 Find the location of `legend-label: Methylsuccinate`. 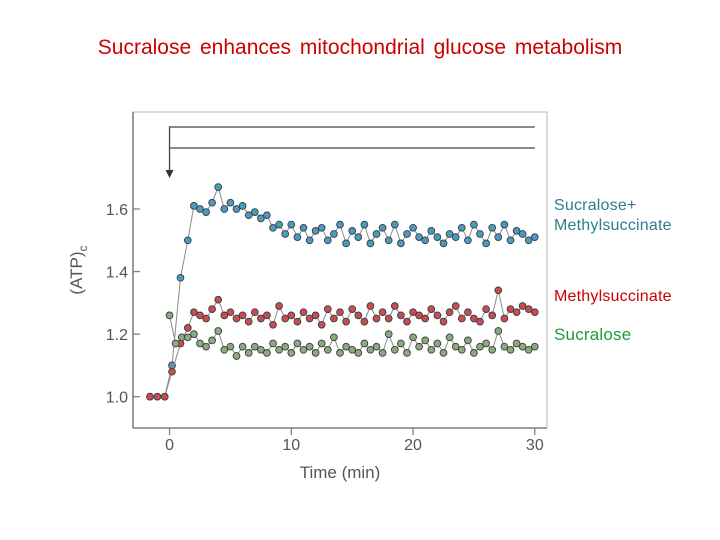

legend-label: Methylsuccinate is located at coordinates (613, 296).